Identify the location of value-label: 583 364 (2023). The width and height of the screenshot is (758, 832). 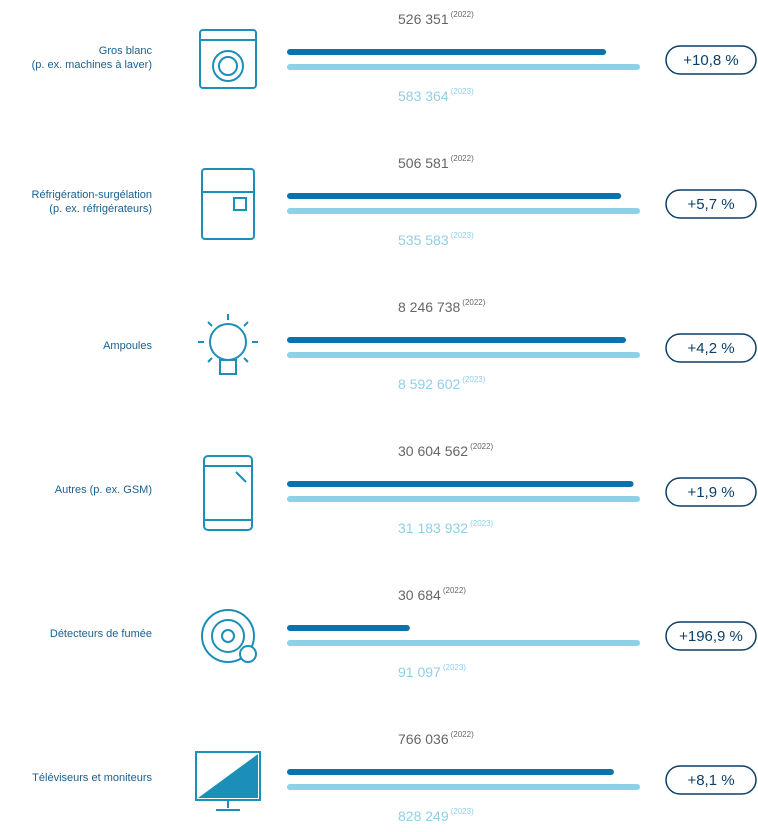
(436, 95).